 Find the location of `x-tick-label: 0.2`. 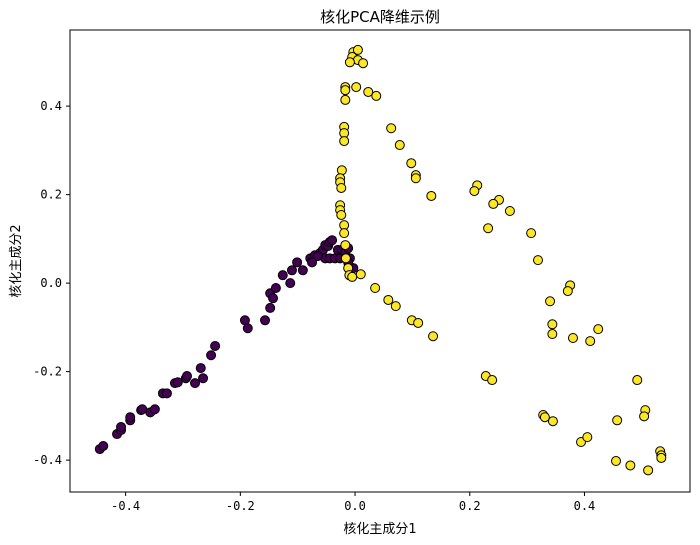

x-tick-label: 0.2 is located at coordinates (470, 506).